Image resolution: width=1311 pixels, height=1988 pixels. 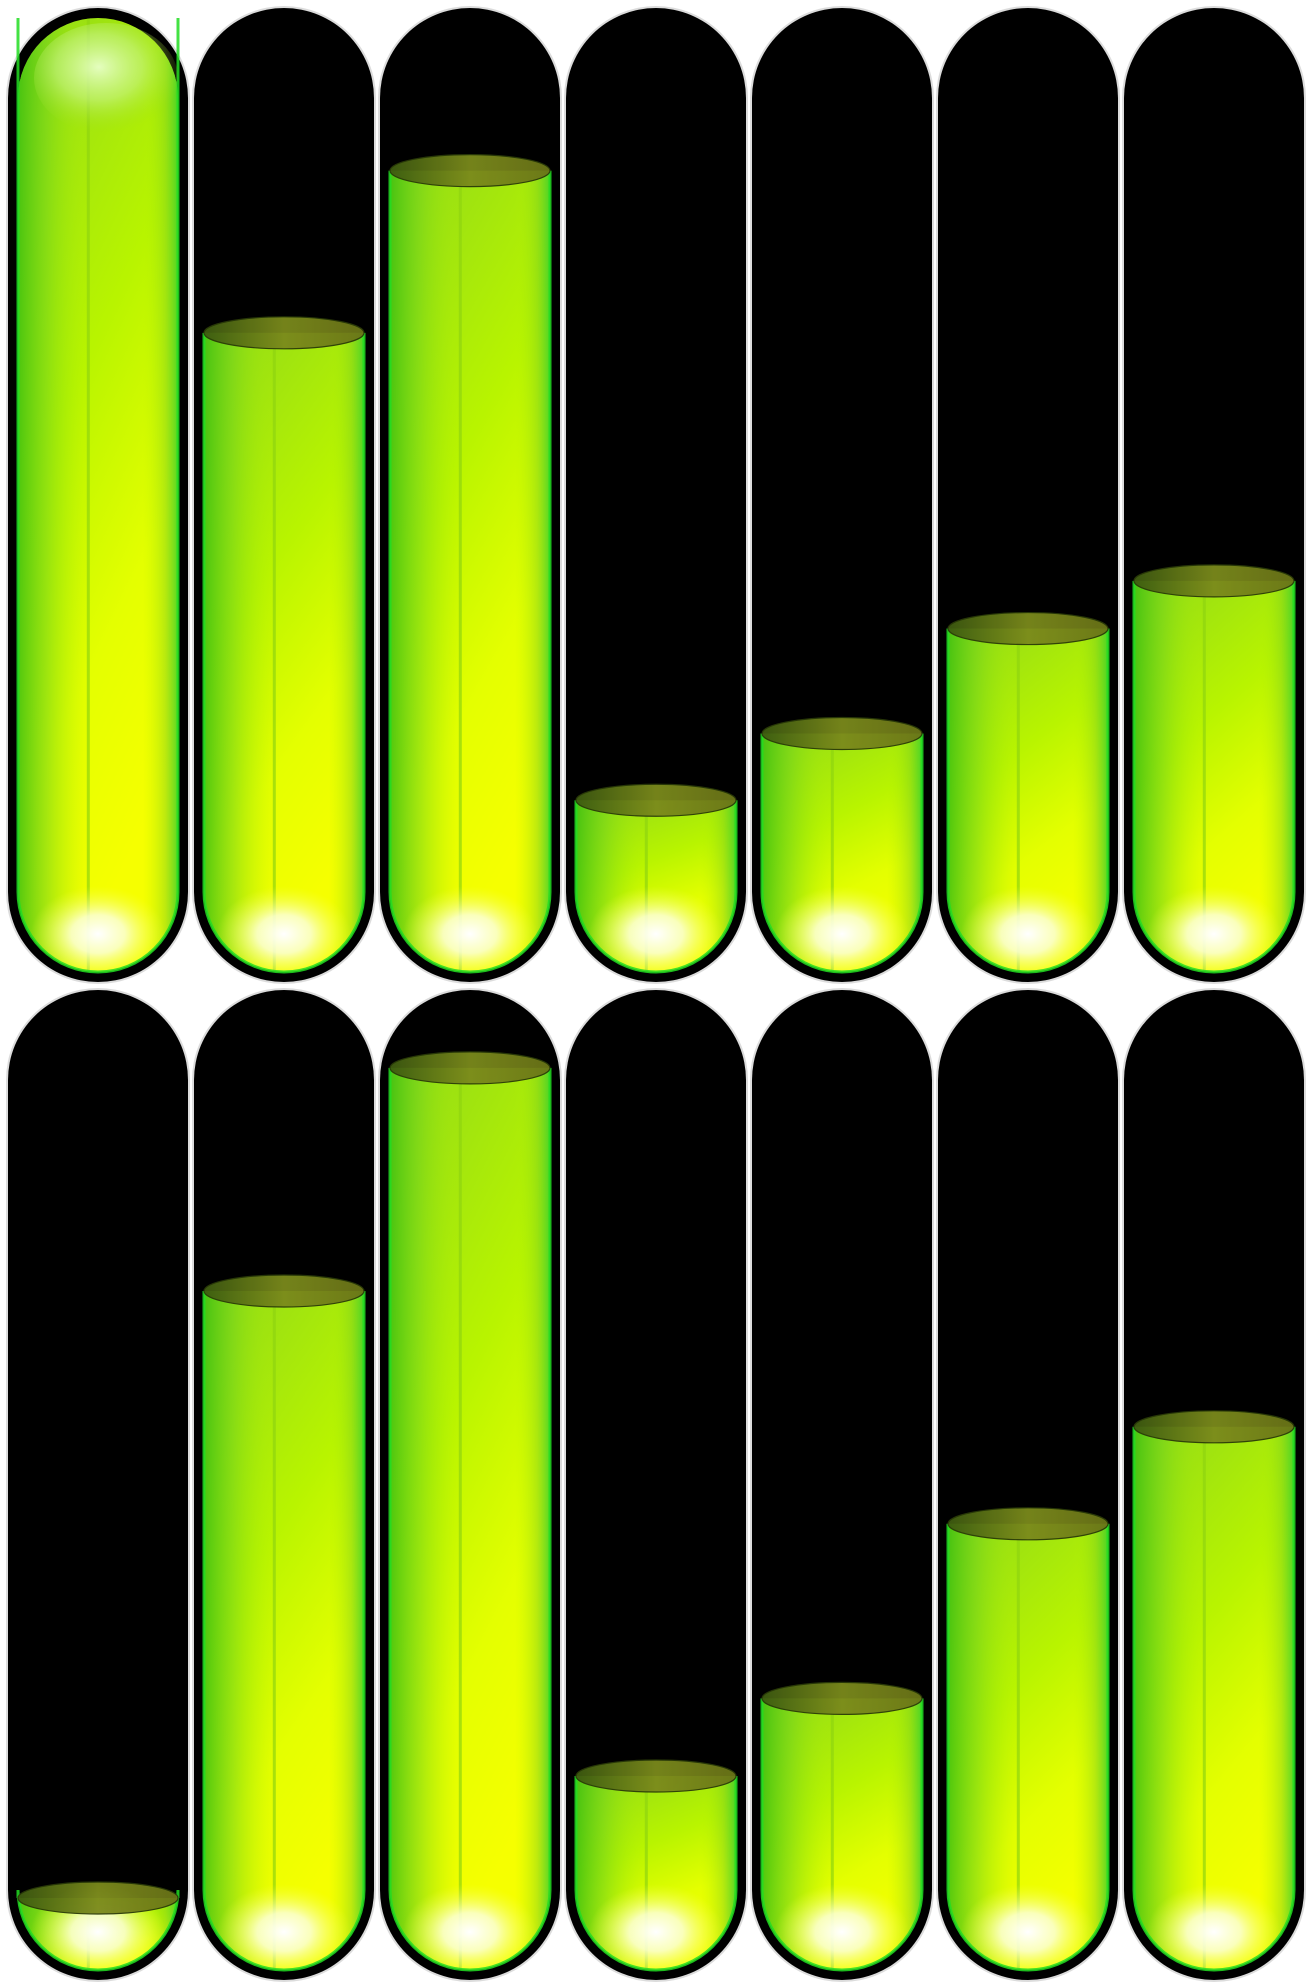 I want to click on test-tube-r2-c3, so click(x=470, y=1485).